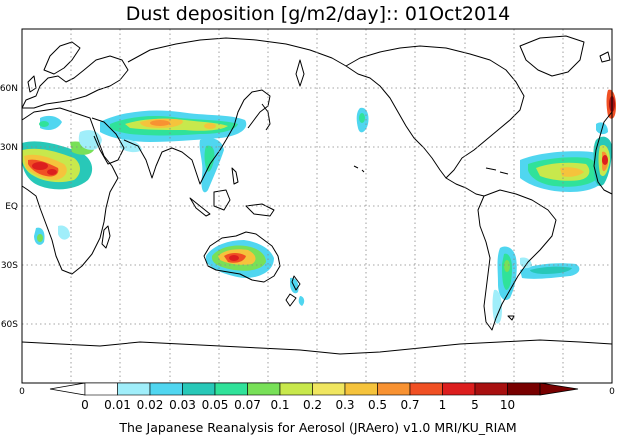 The height and width of the screenshot is (443, 617). What do you see at coordinates (235, 176) in the screenshot?
I see `coastline-philippines` at bounding box center [235, 176].